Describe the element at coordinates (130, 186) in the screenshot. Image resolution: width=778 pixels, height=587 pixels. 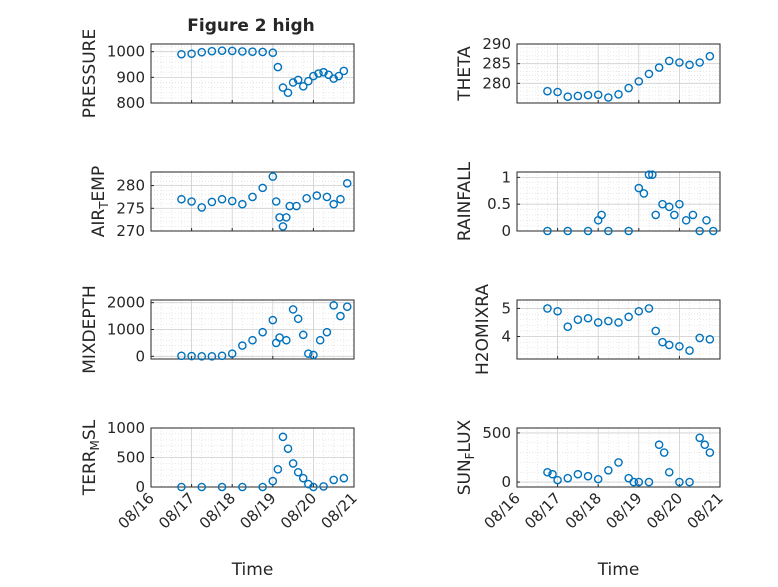
I see `y-tick-label: 280` at that location.